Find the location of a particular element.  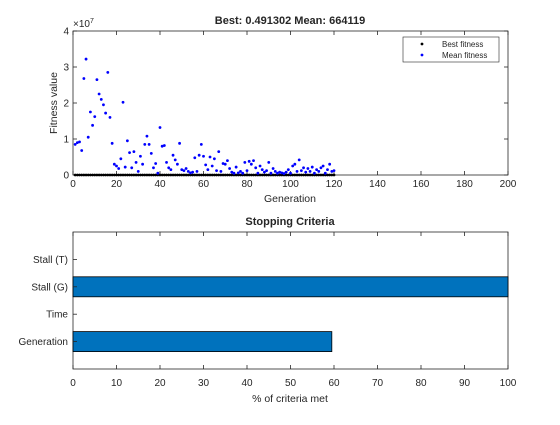

legend-best-label: Best fitness is located at coordinates (462, 44).